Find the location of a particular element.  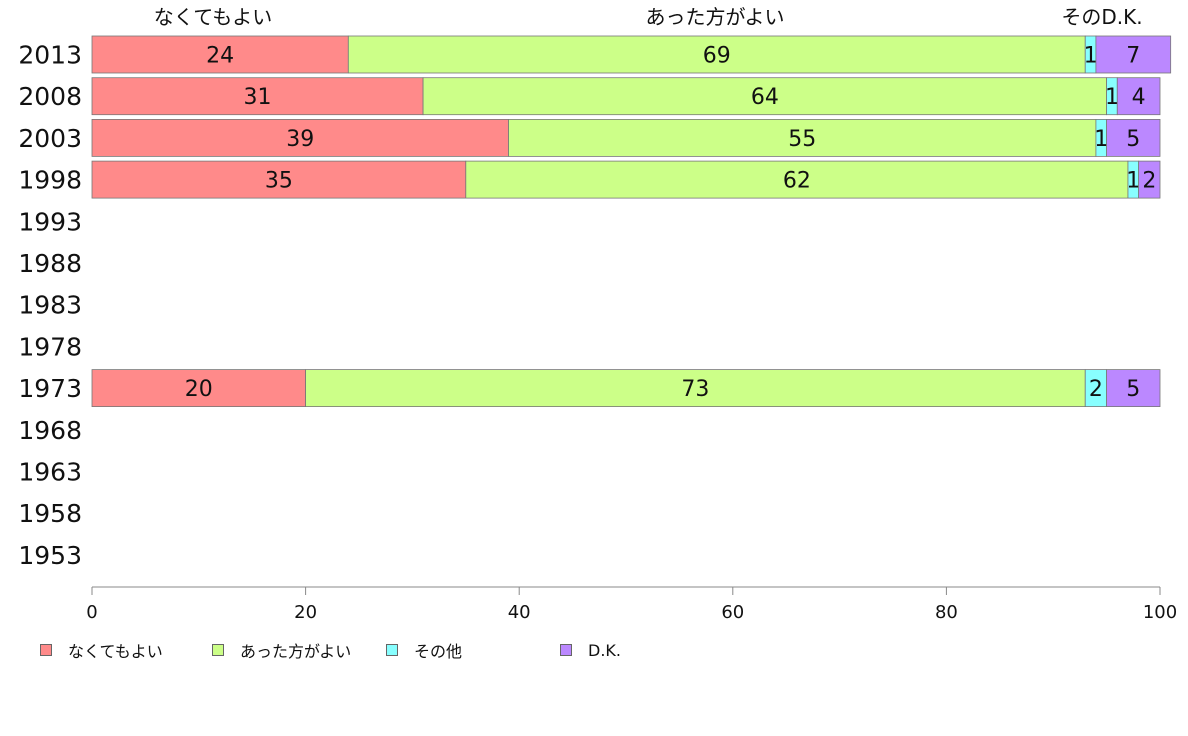

bar-value-label: 7 is located at coordinates (1133, 56).